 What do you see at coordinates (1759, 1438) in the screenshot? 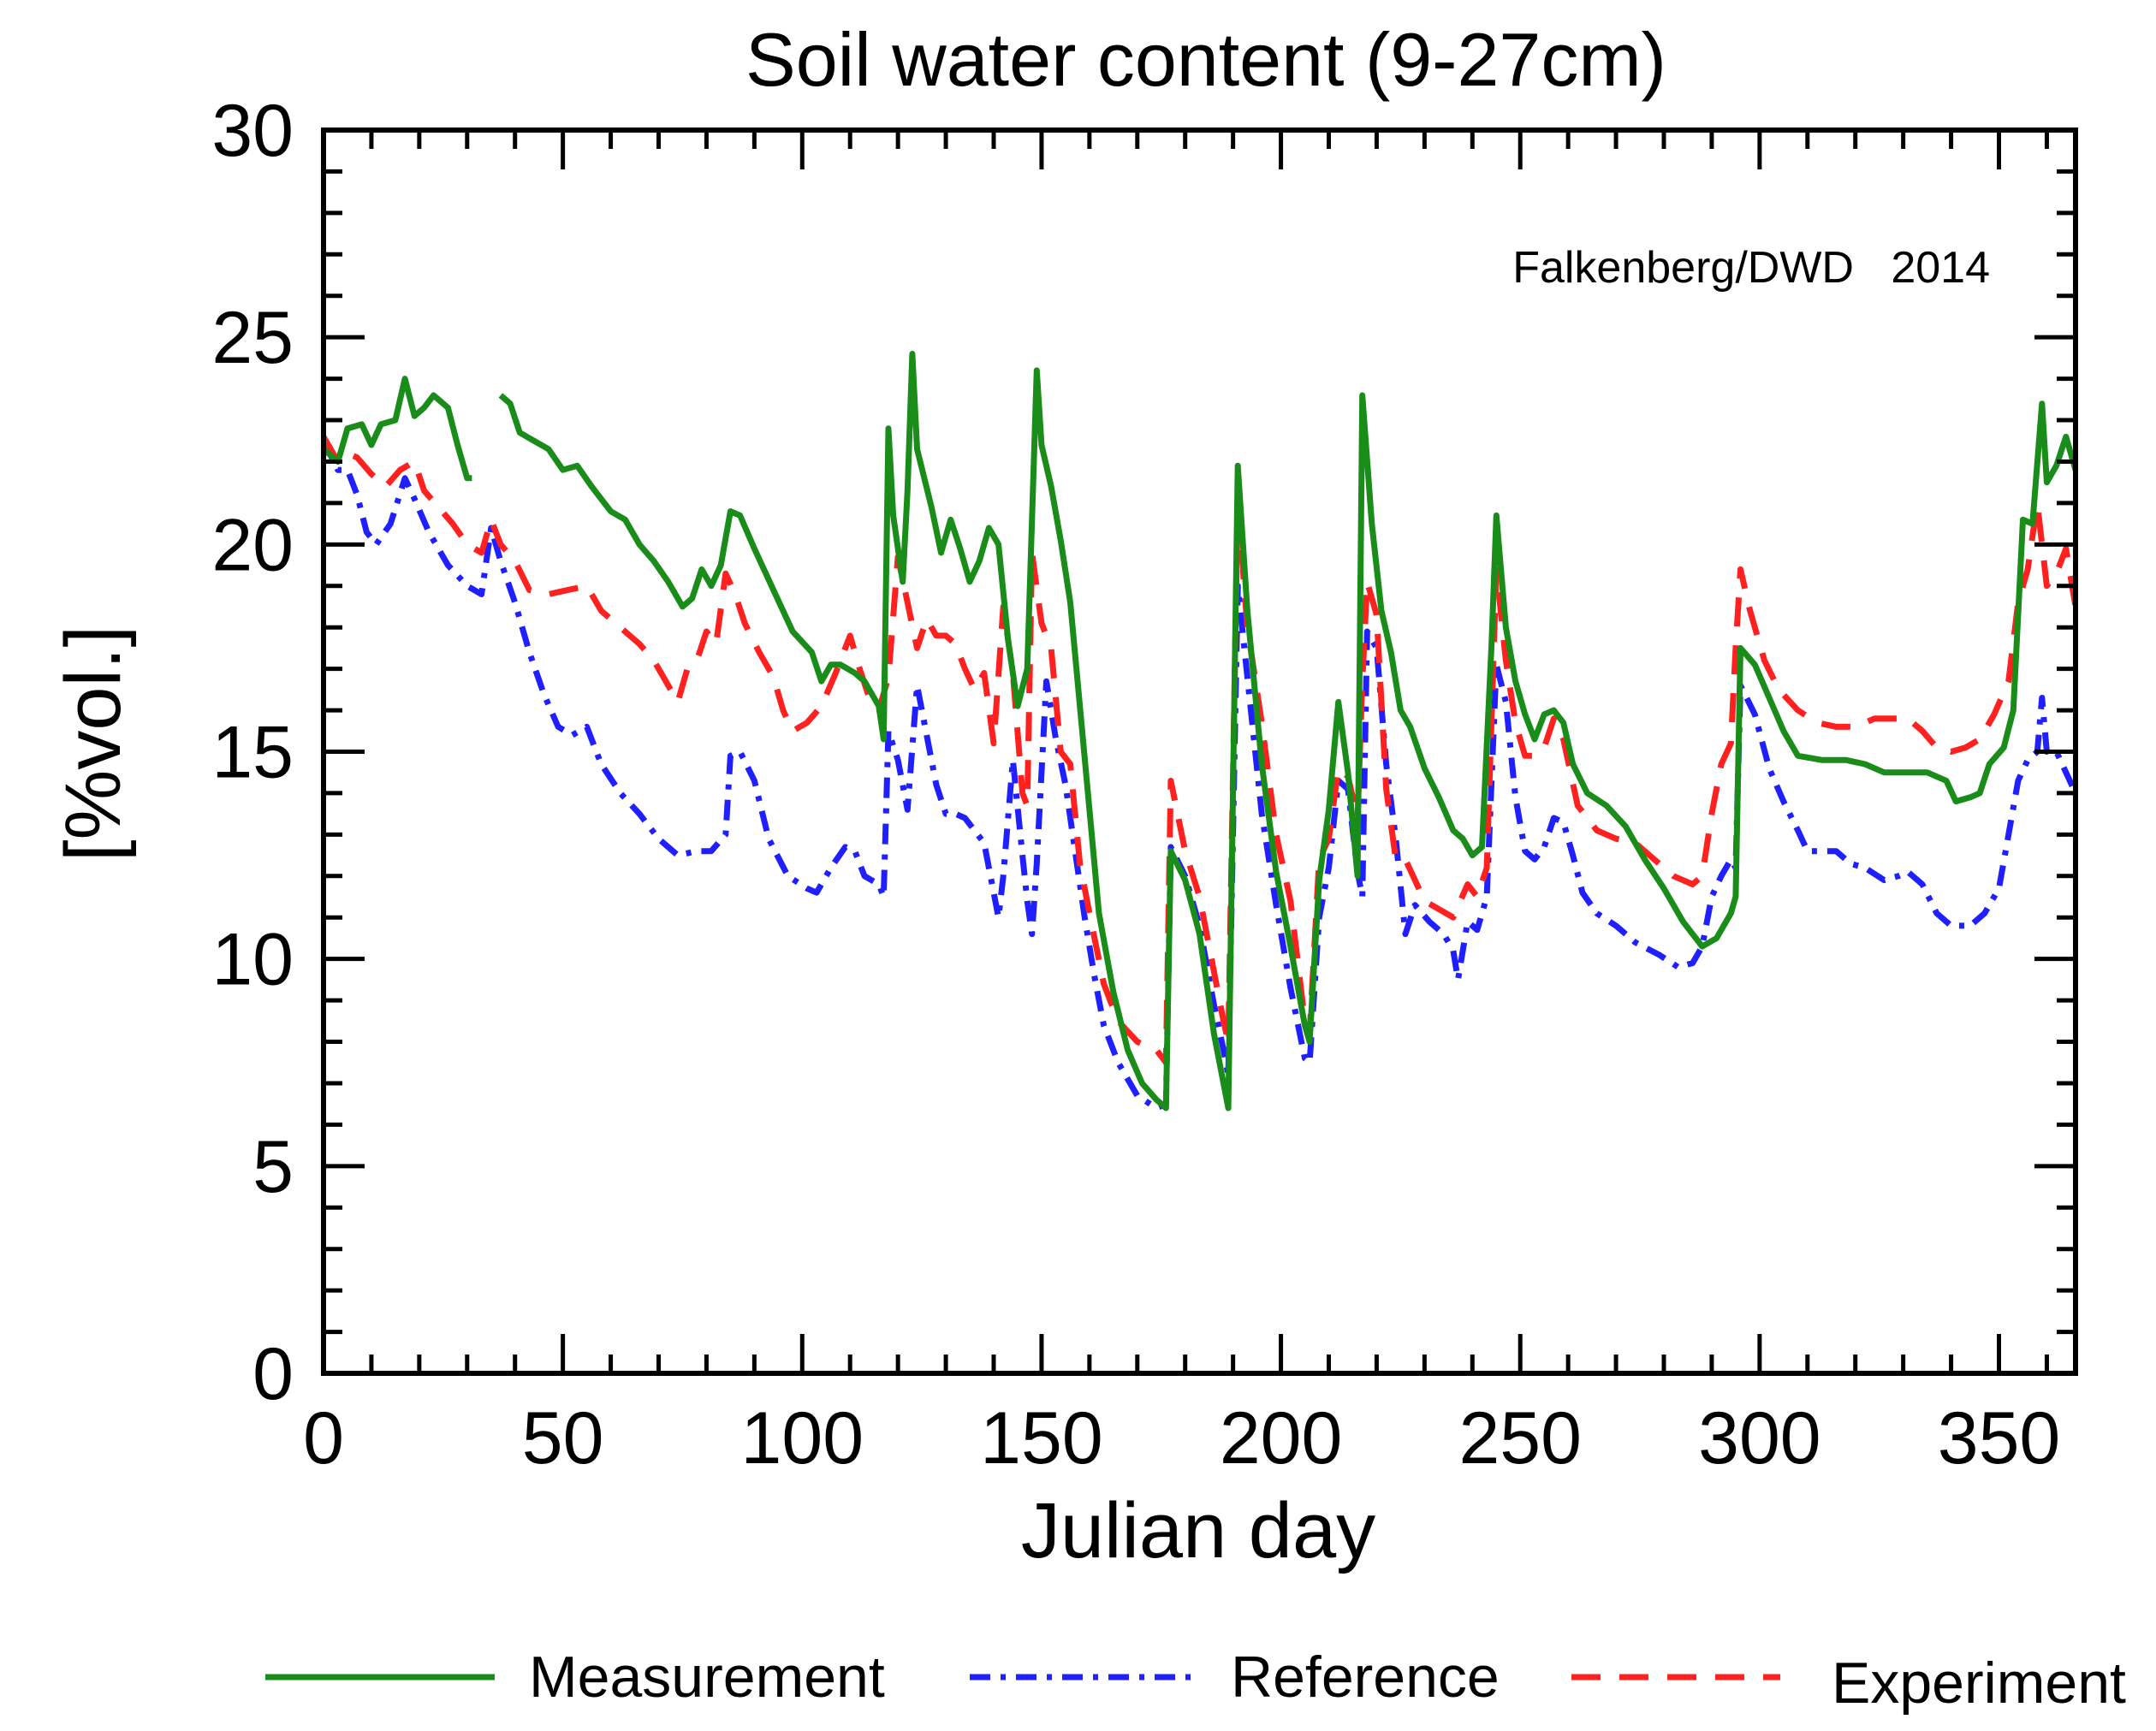
I see `x-tick-label-300: 300` at bounding box center [1759, 1438].